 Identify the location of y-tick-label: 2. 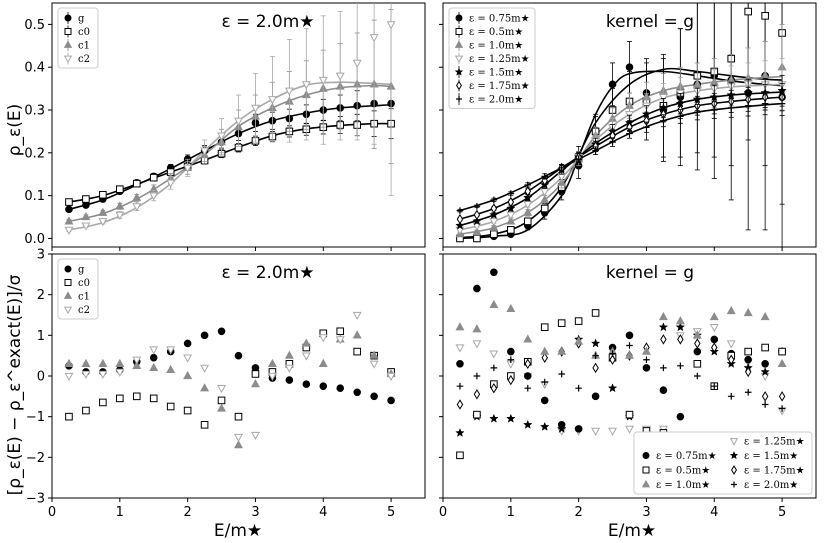
(41, 295).